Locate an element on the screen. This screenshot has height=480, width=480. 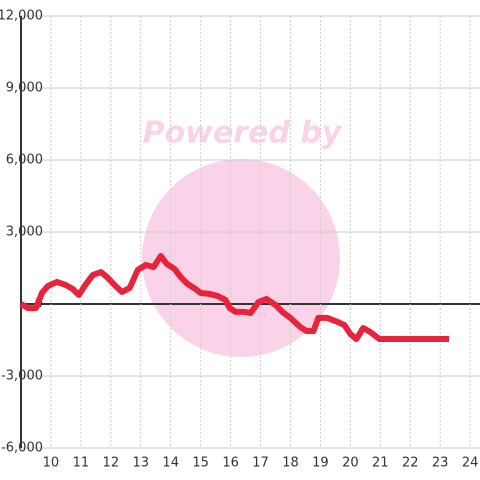
watermark: Powered by is located at coordinates (243, 133).